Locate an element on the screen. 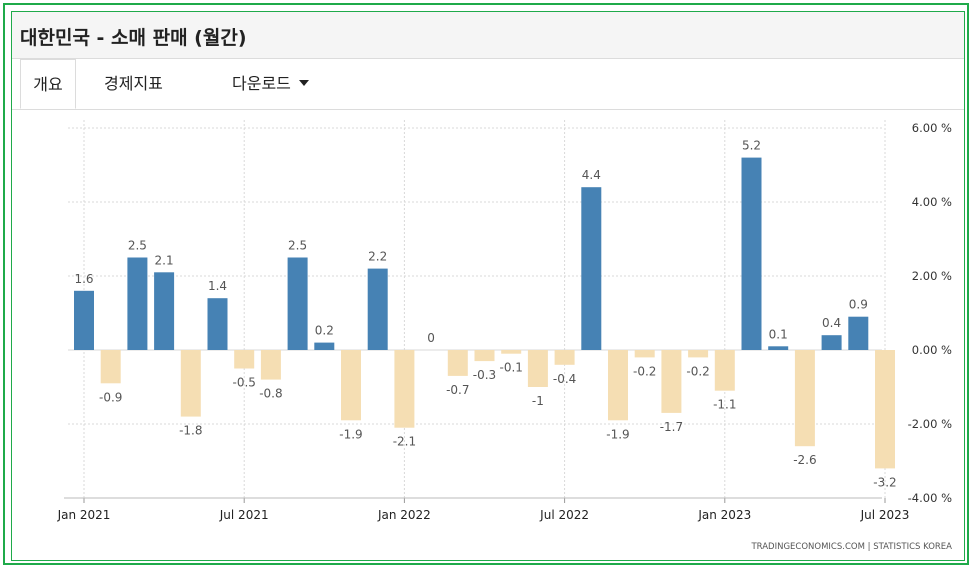  x-tick-label: Jul 2022 is located at coordinates (564, 515).